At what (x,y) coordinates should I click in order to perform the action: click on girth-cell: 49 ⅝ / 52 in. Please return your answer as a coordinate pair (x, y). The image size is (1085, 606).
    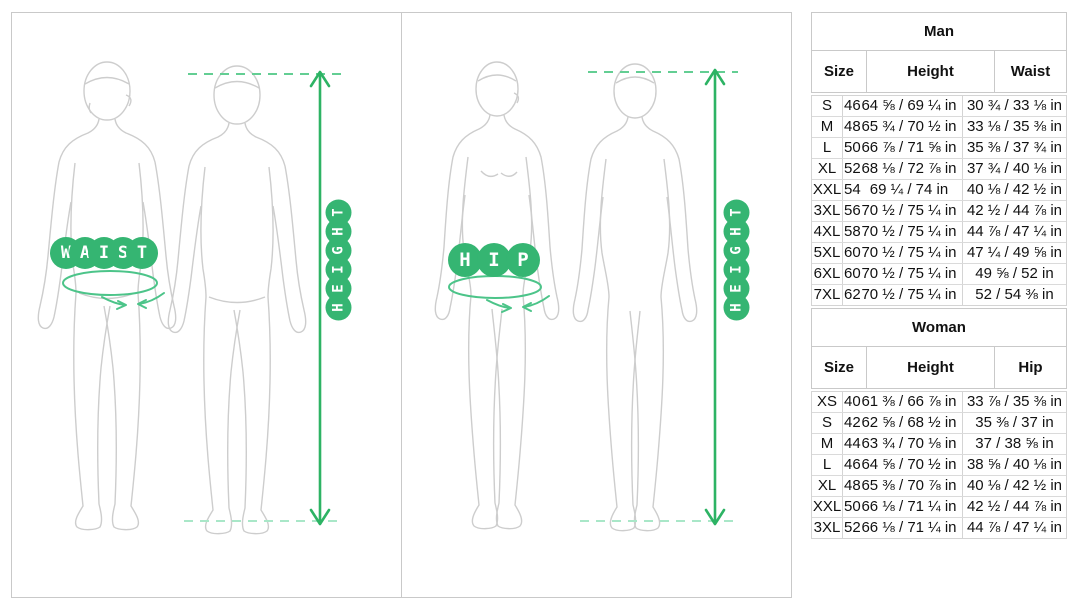
    Looking at the image, I should click on (1014, 273).